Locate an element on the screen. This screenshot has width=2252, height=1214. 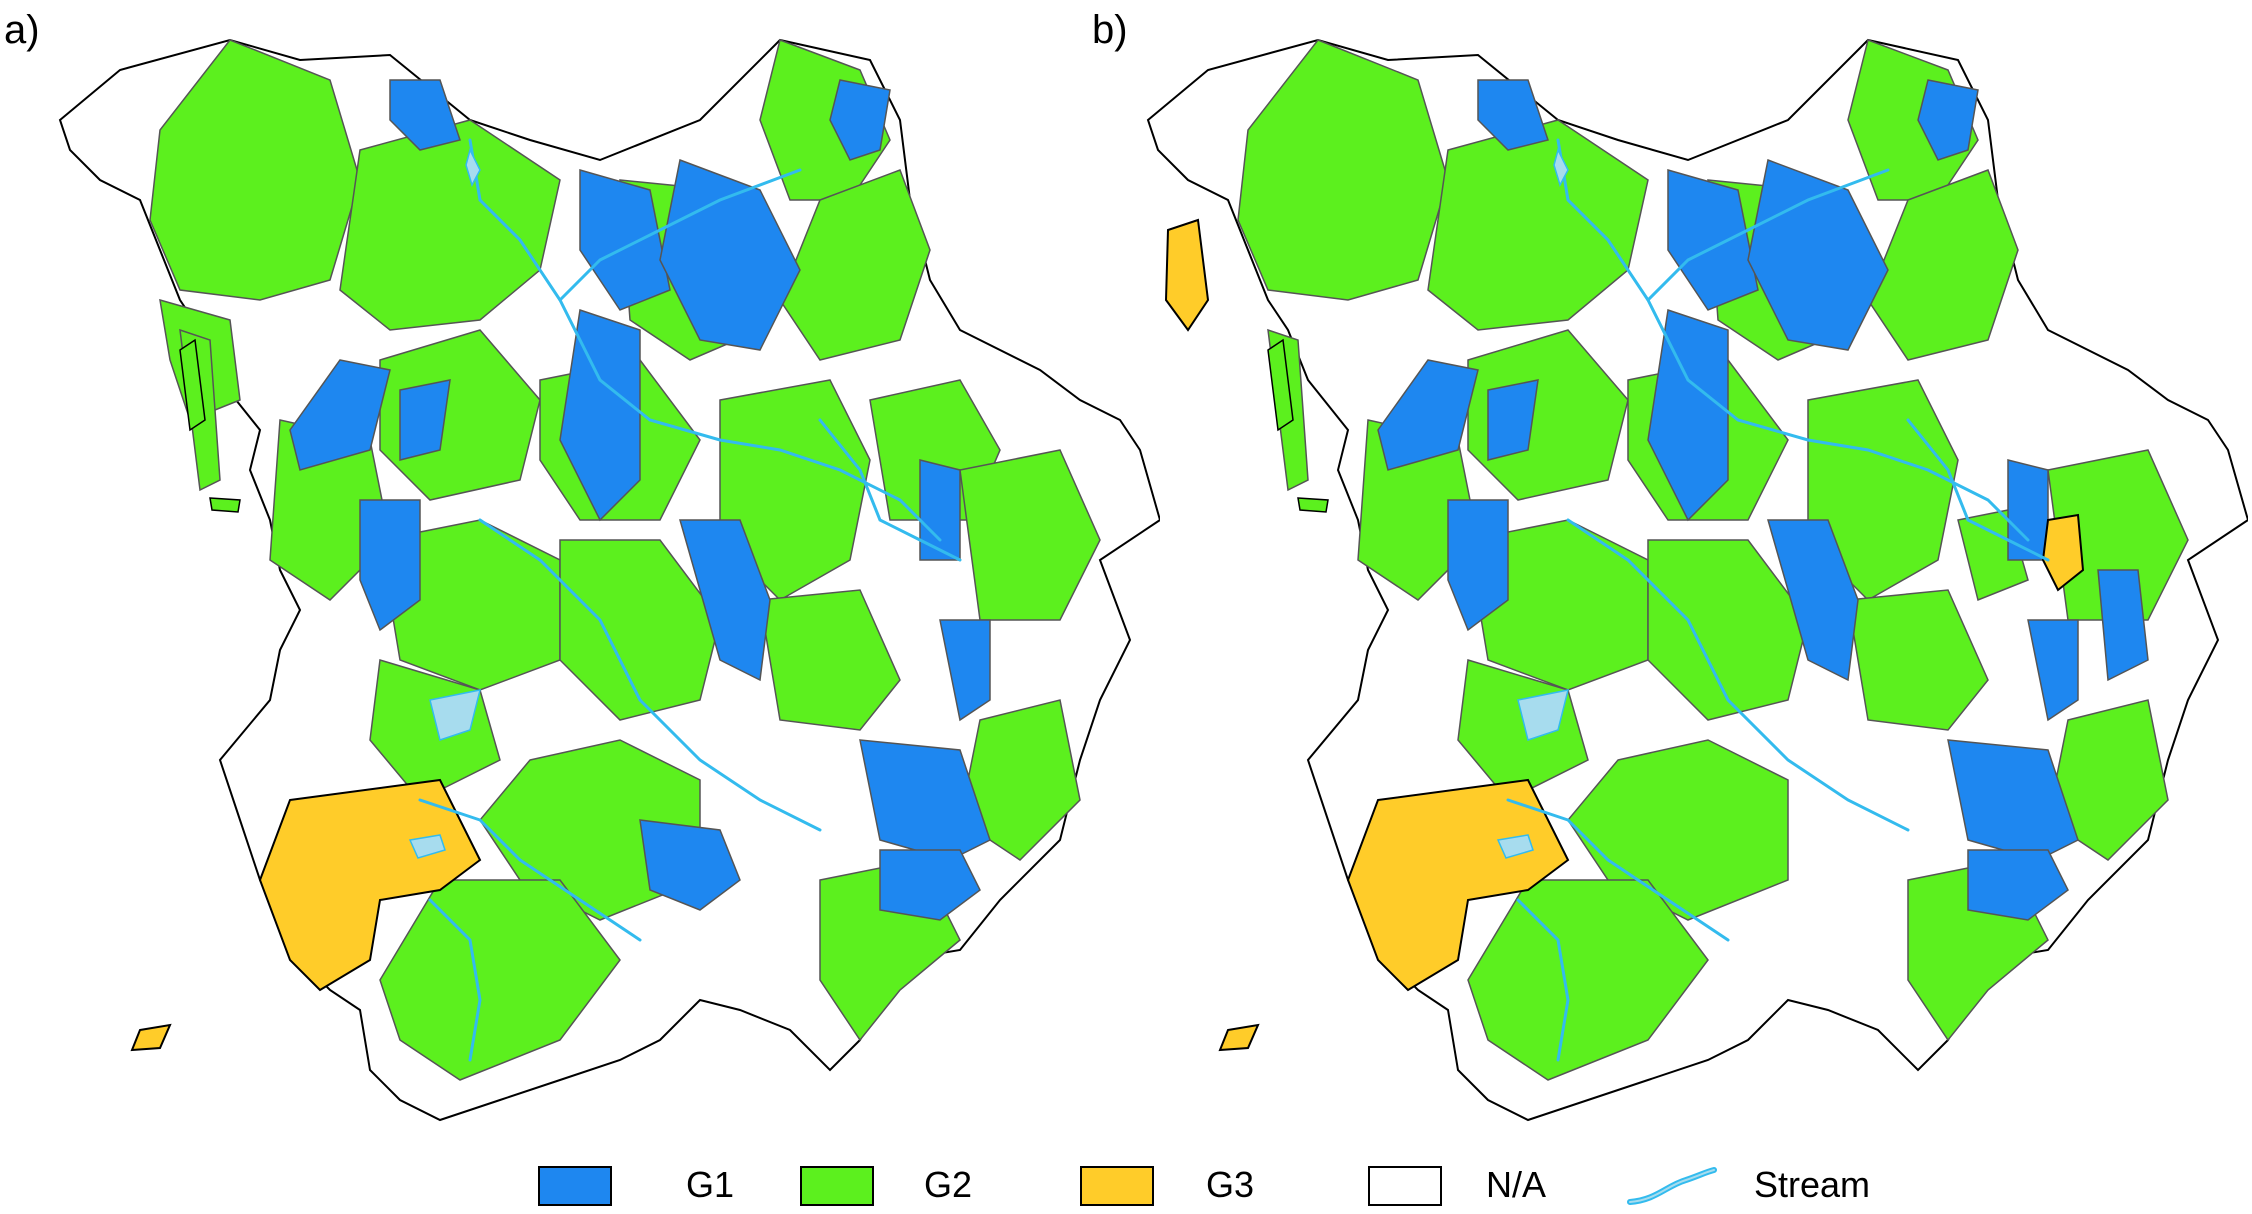
legend-swatch-g3 is located at coordinates (1117, 1186).